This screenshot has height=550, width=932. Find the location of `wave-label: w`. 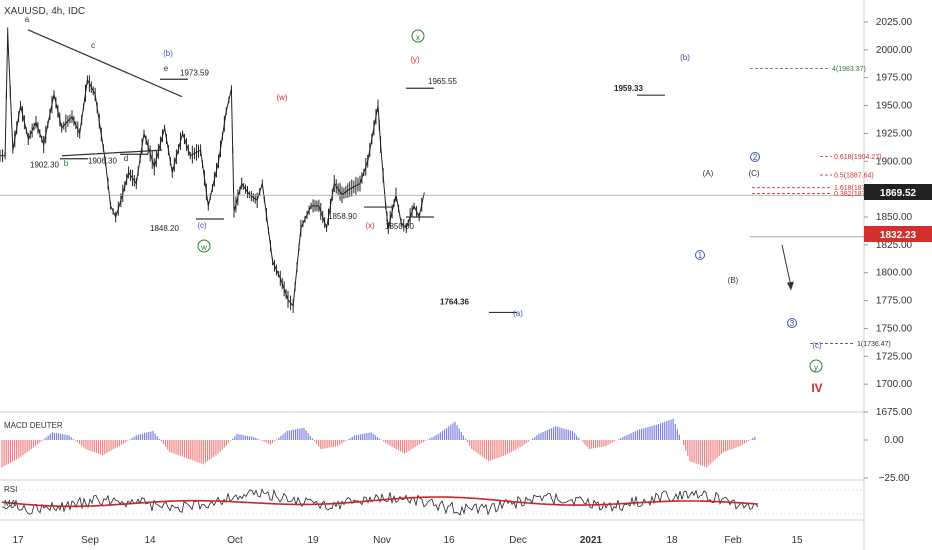

wave-label: w is located at coordinates (203, 247).